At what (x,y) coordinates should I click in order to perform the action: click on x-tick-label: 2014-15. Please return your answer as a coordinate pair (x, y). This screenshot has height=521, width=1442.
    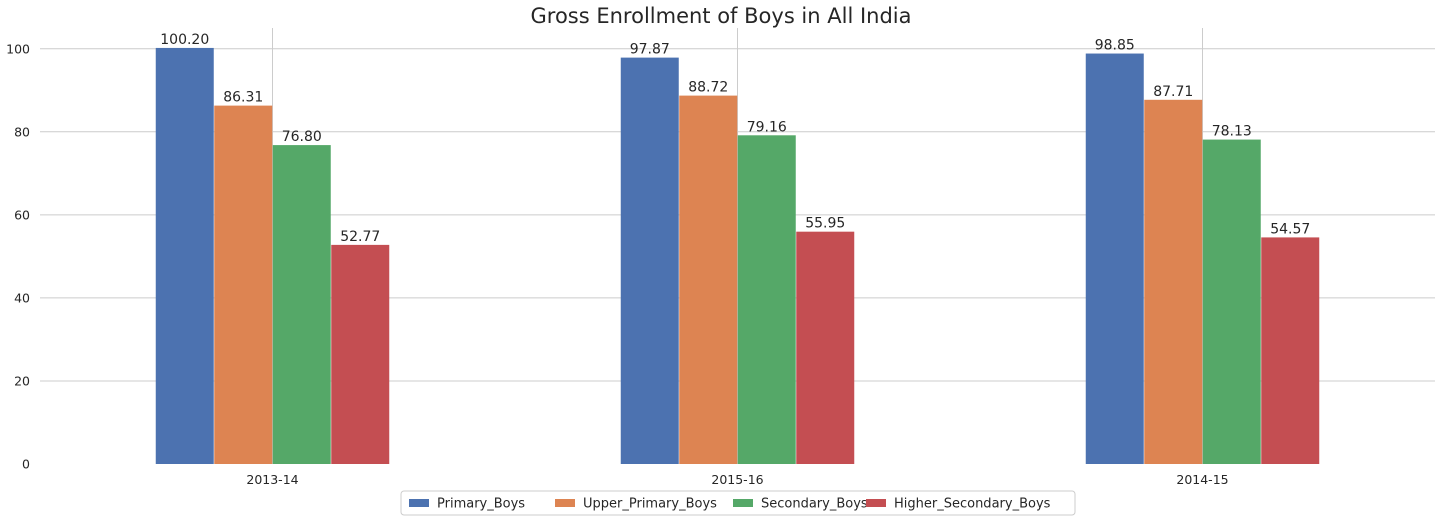
    Looking at the image, I should click on (1202, 479).